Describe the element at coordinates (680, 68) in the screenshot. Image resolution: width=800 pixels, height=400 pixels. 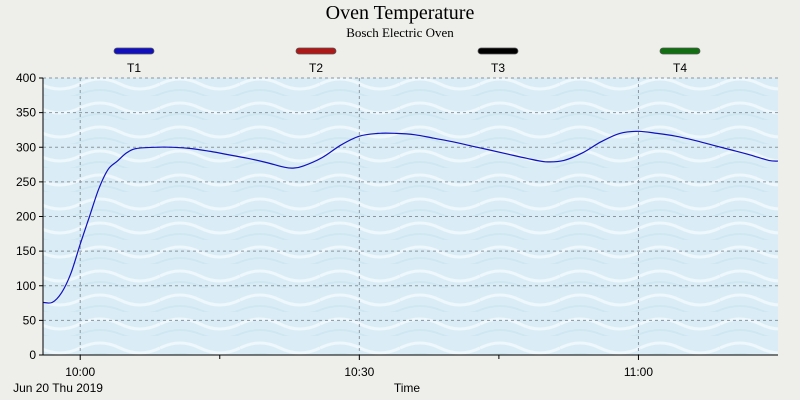
I see `legend-label-t4: T4` at that location.